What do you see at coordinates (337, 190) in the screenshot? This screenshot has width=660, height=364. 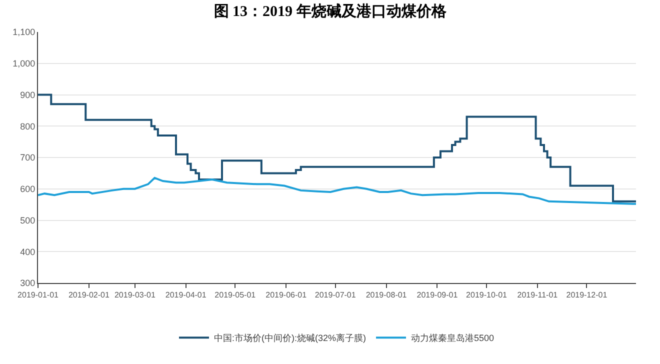 I see `line-series` at bounding box center [337, 190].